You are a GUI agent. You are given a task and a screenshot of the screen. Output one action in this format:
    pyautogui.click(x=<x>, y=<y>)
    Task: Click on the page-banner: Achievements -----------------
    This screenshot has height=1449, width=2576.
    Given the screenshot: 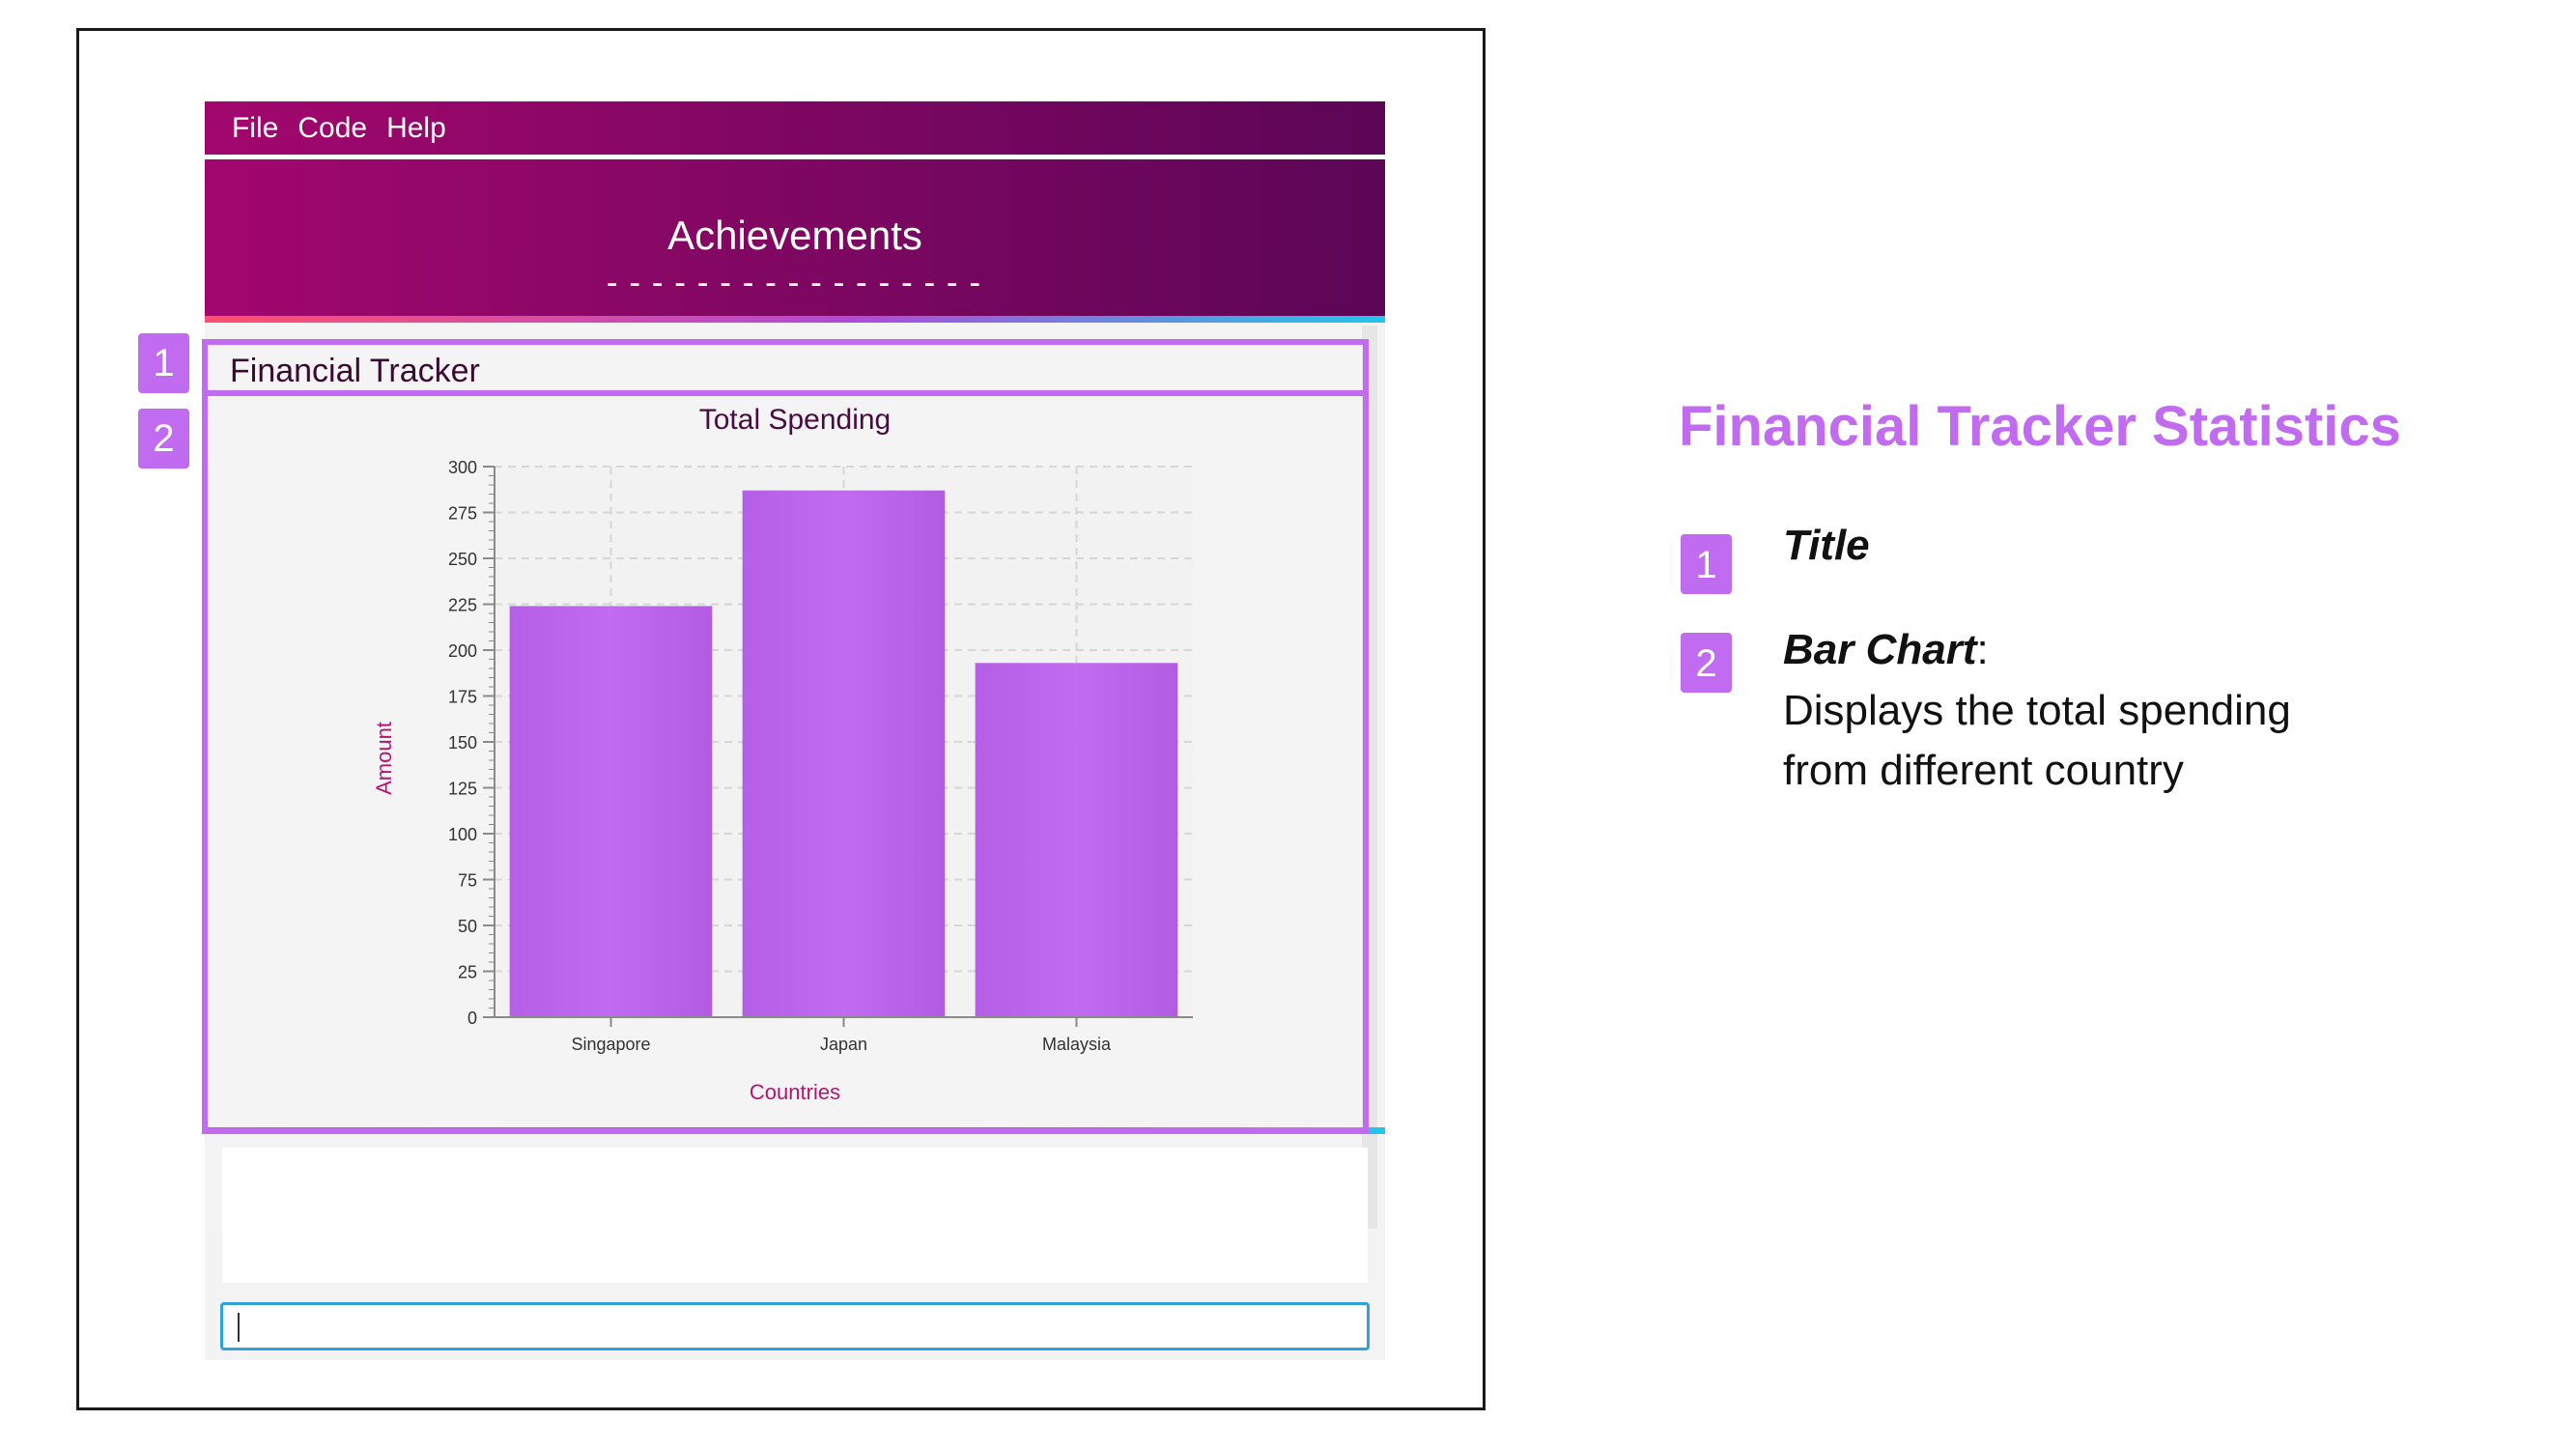 What is the action you would take?
    pyautogui.click(x=795, y=237)
    